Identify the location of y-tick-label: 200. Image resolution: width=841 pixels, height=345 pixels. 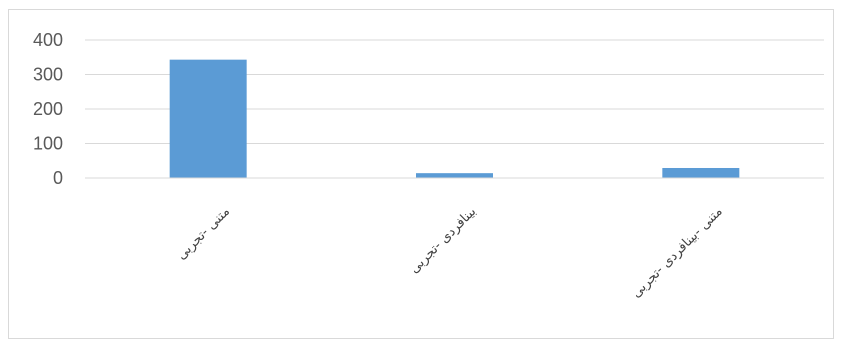
(48, 109).